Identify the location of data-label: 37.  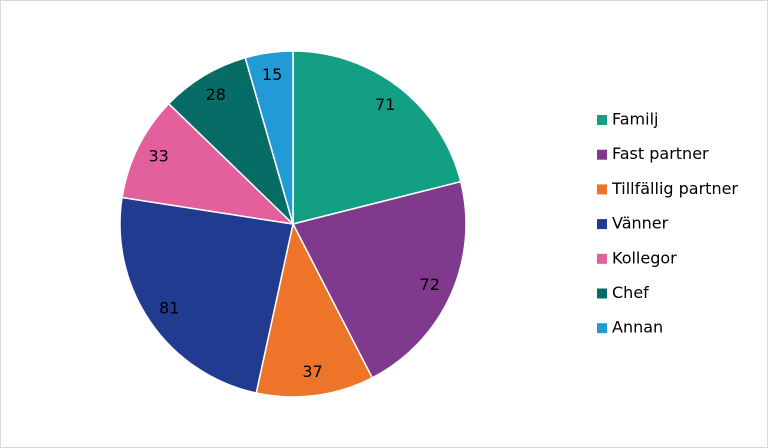
(312, 371).